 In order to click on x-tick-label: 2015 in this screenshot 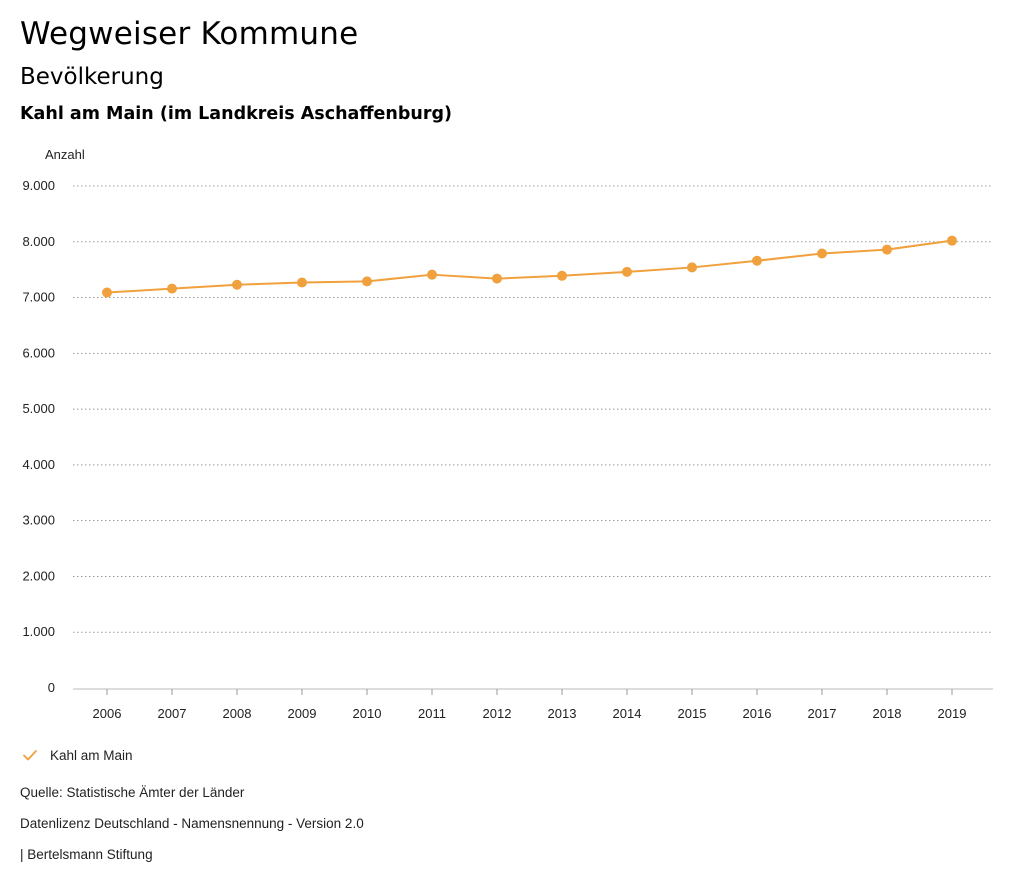, I will do `click(692, 713)`.